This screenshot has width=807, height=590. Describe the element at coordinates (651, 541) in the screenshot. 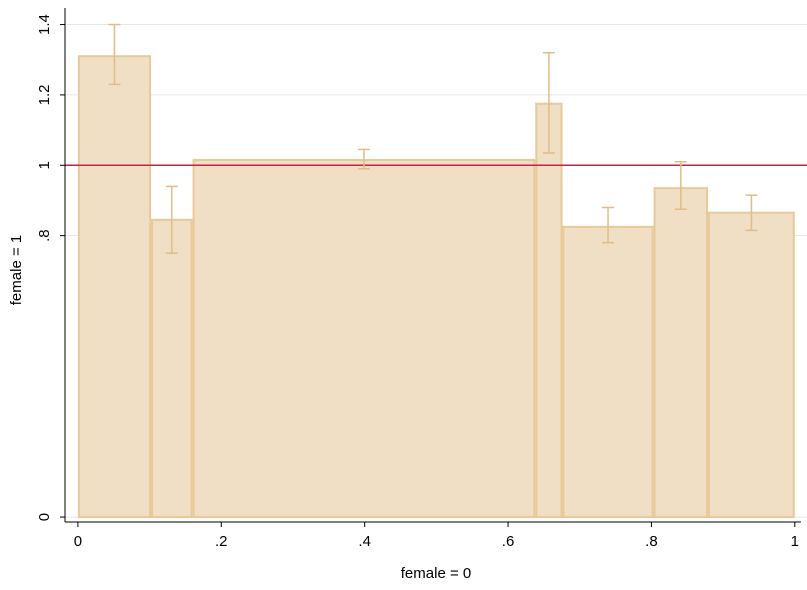

I see `x-tick-label: .8` at that location.